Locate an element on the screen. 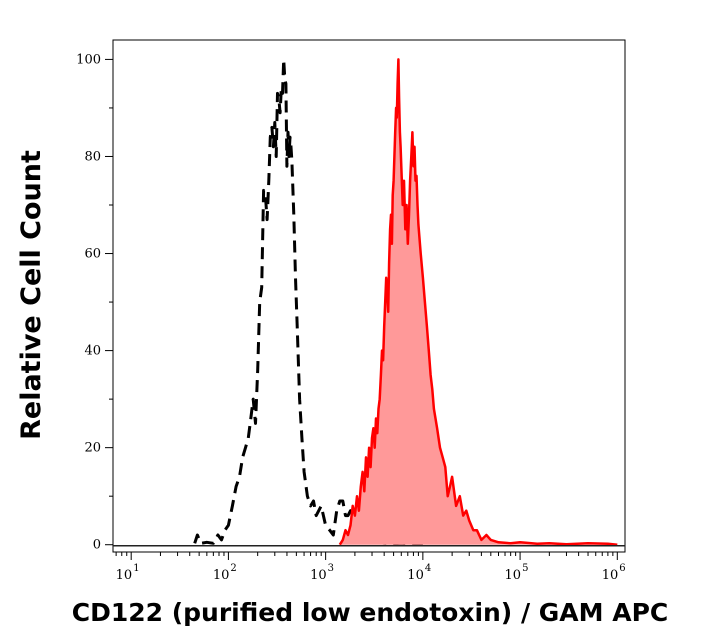 The height and width of the screenshot is (641, 722). y-tick-label: 40 is located at coordinates (92, 351).